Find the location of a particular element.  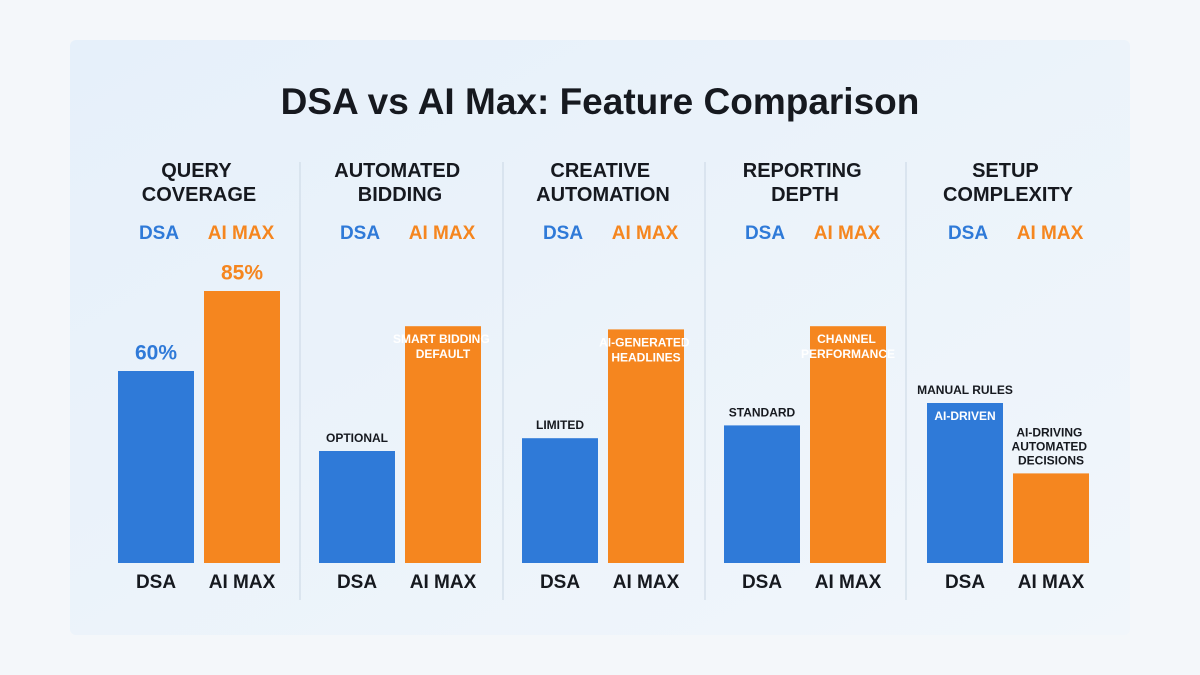

bar-note: OPTIONAL is located at coordinates (357, 438).